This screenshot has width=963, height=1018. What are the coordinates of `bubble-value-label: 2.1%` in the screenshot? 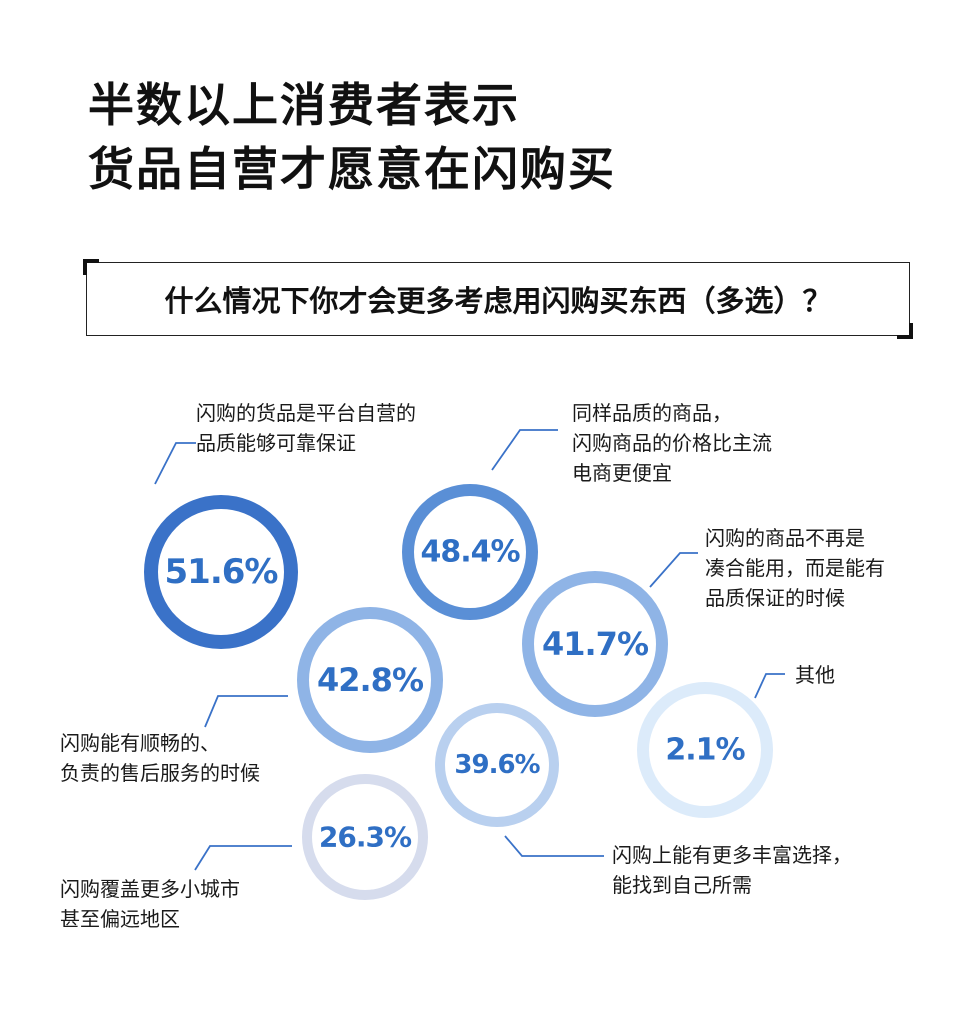 It's located at (705, 750).